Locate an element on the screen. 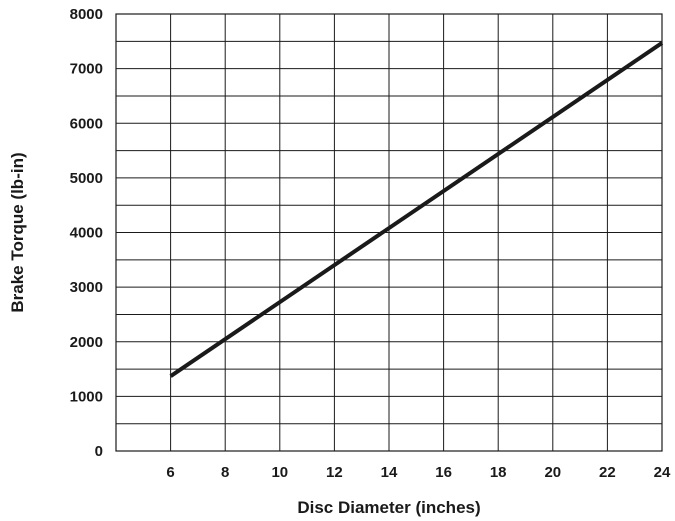 Image resolution: width=675 pixels, height=521 pixels. x-axis-ticks: 6 8 10 12 14 16 18 20 22 24 is located at coordinates (418, 472).